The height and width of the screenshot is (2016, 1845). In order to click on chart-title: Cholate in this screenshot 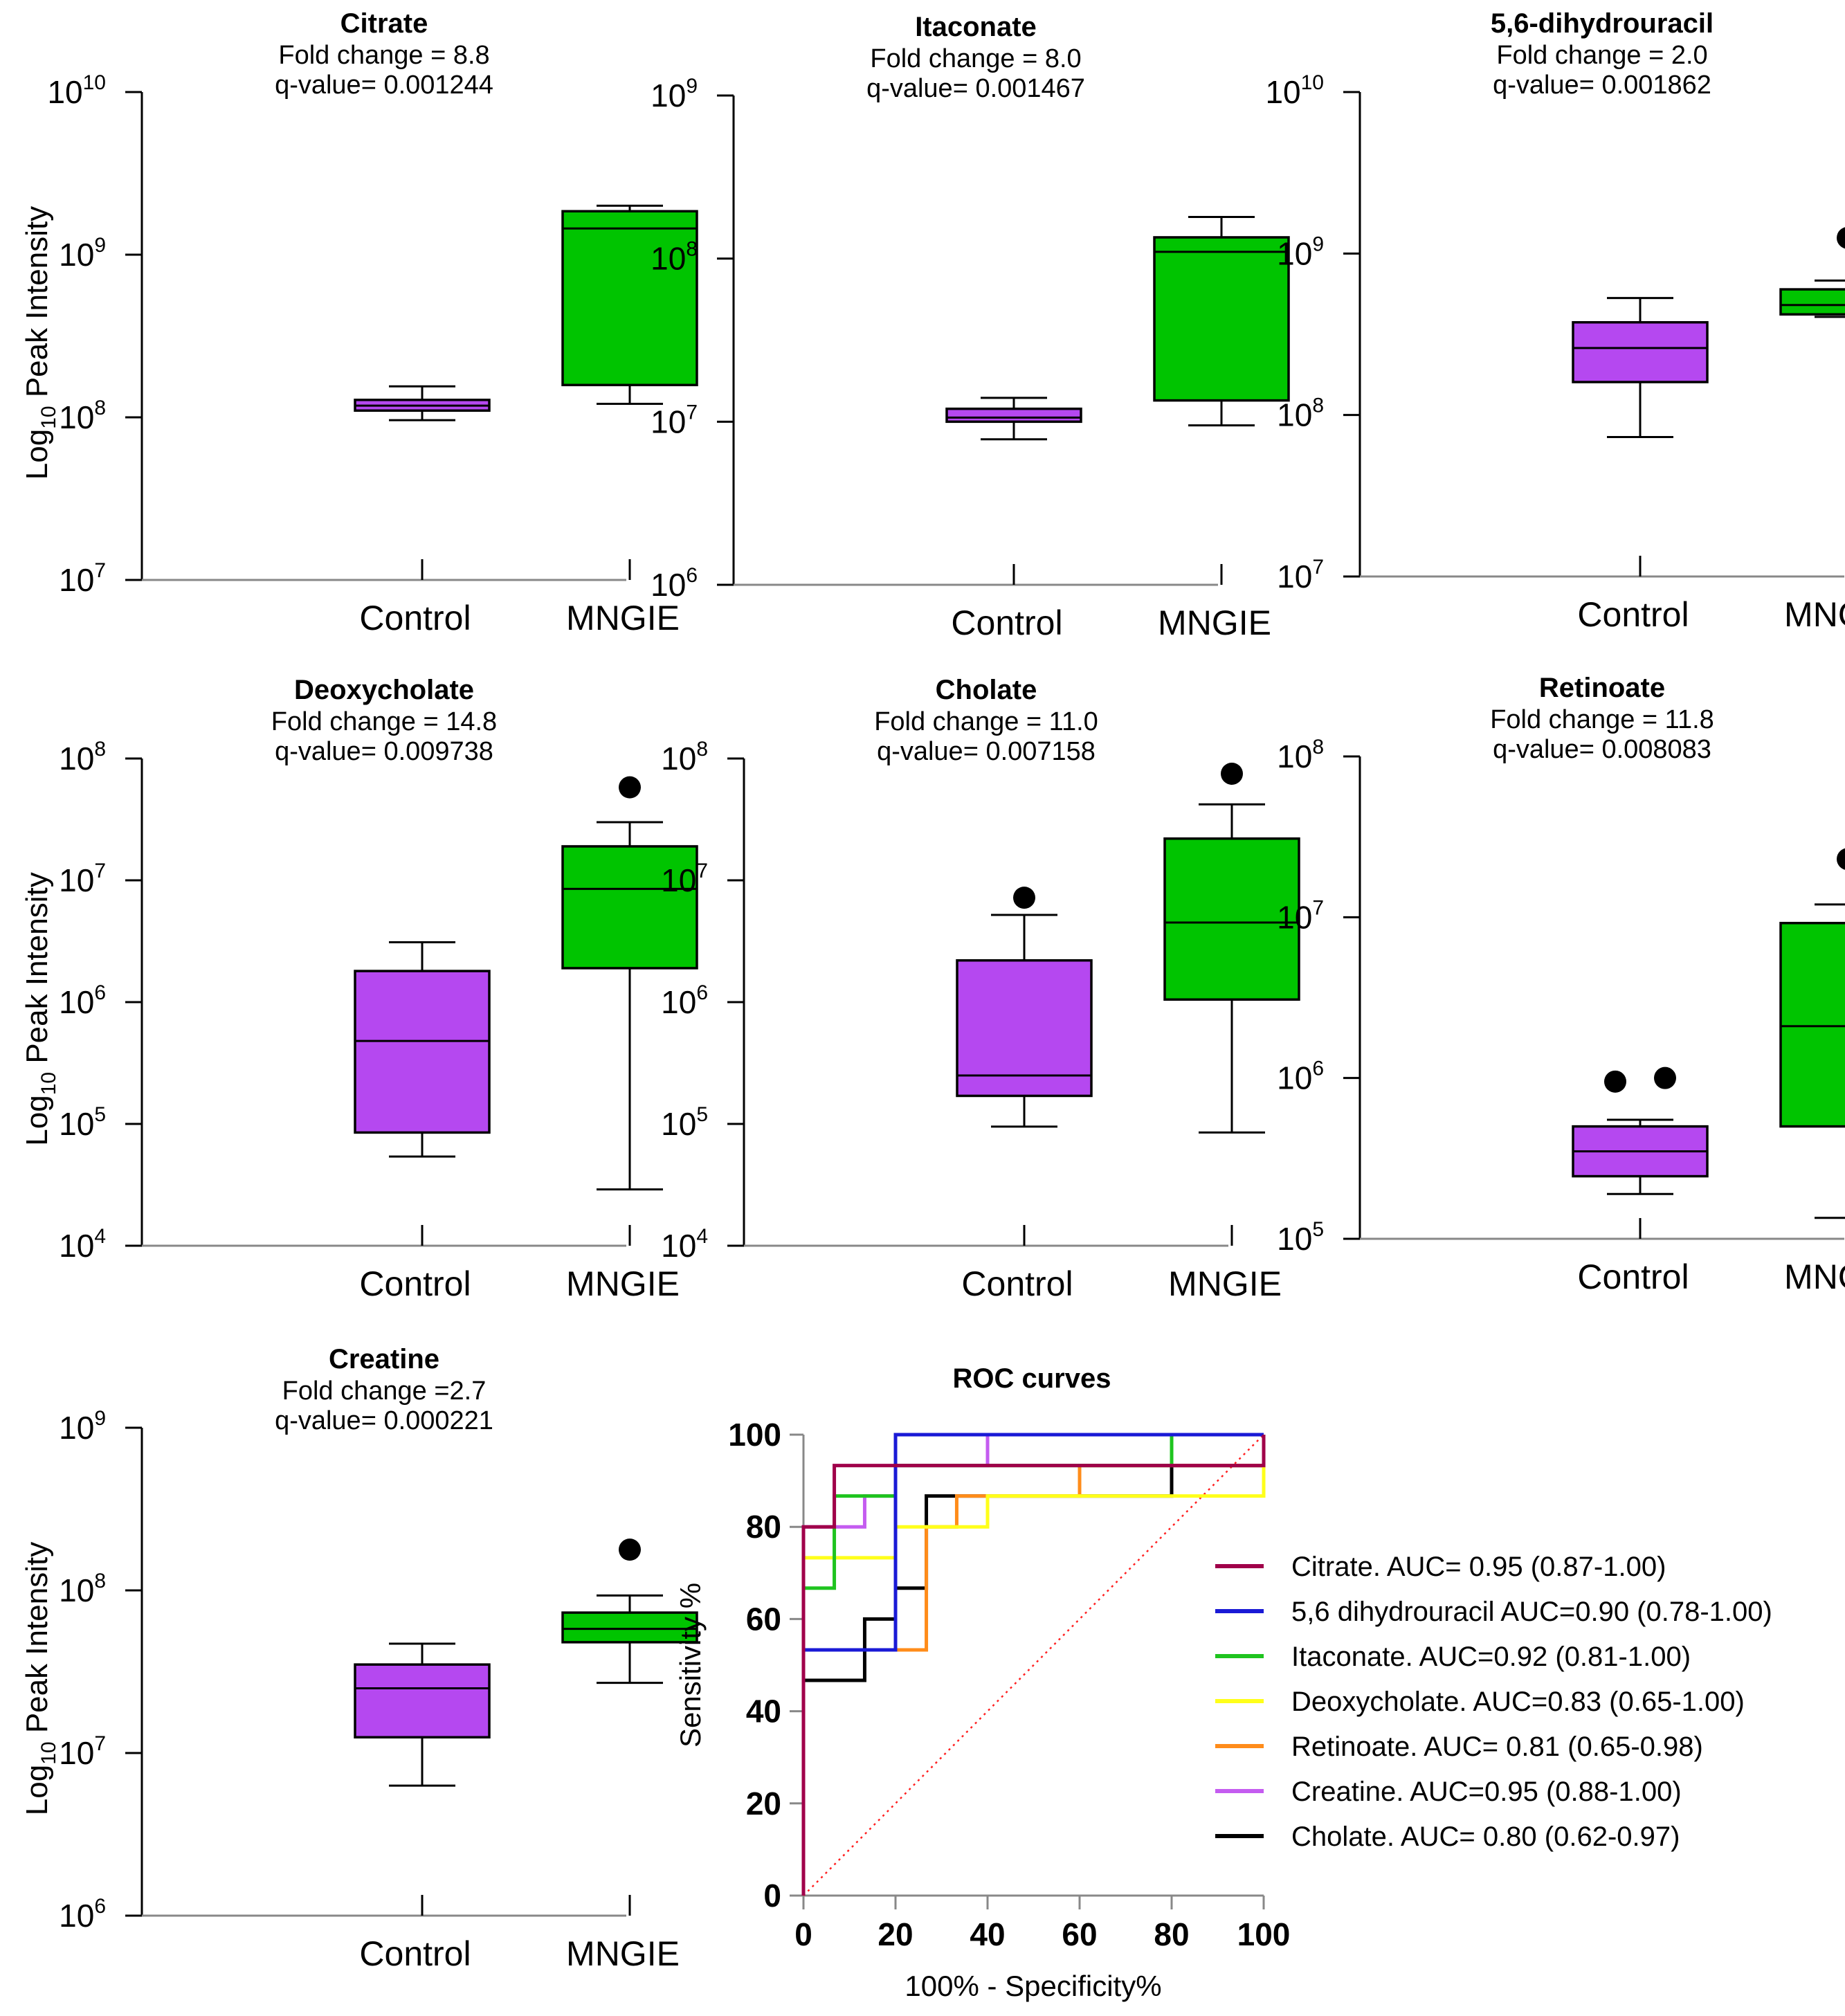, I will do `click(986, 690)`.